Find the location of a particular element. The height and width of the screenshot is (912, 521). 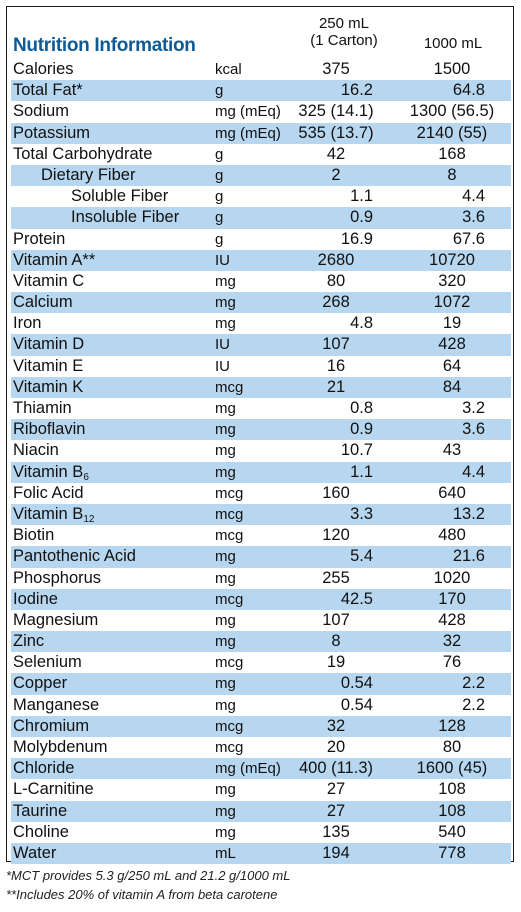

nutrient-name: Niacin is located at coordinates (36, 450).